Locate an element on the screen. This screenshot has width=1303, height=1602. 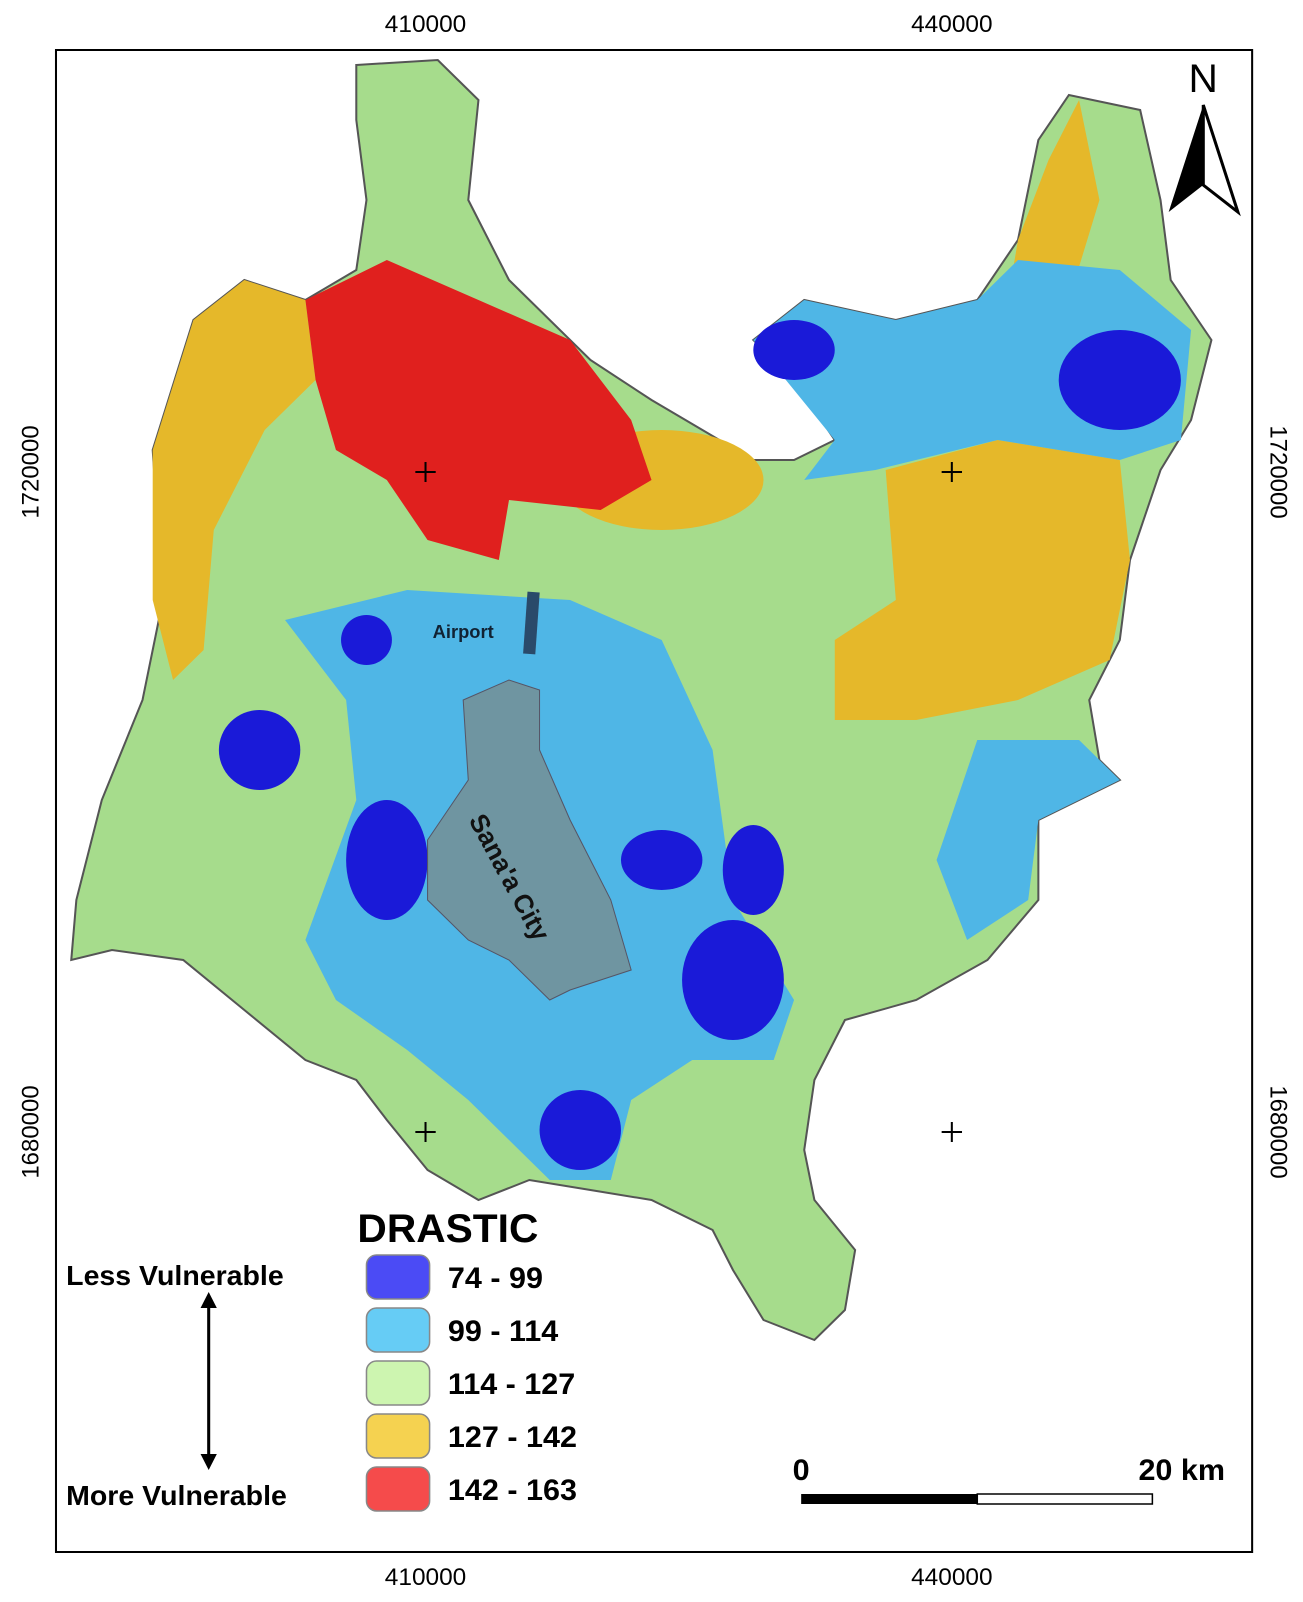
scale-start: 0 is located at coordinates (801, 1470).